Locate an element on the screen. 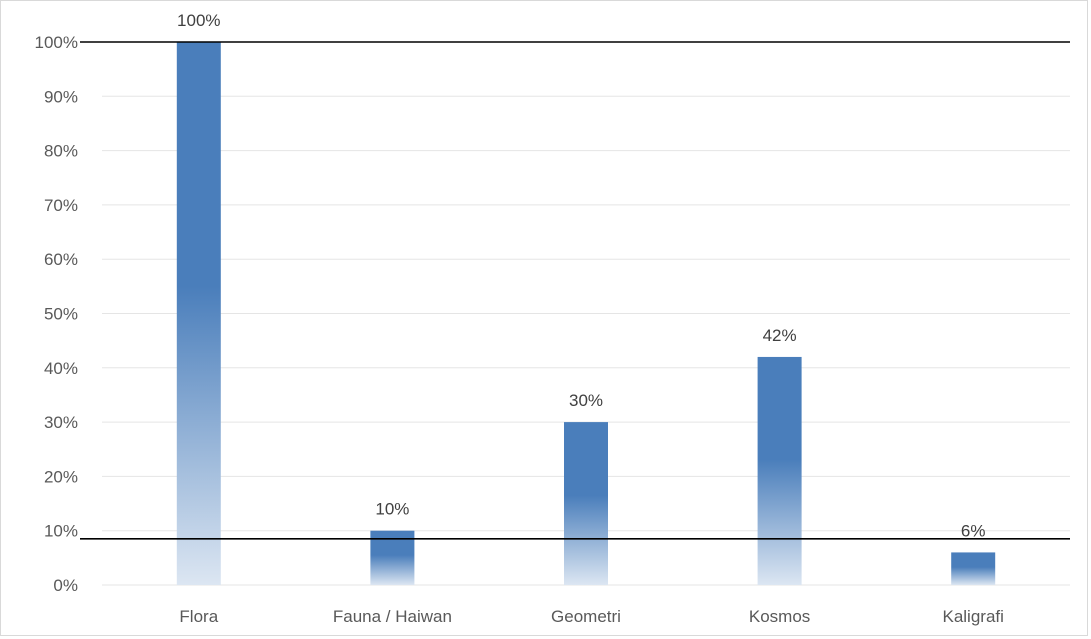 The width and height of the screenshot is (1091, 639). y-tick-label: 70% is located at coordinates (61, 205).